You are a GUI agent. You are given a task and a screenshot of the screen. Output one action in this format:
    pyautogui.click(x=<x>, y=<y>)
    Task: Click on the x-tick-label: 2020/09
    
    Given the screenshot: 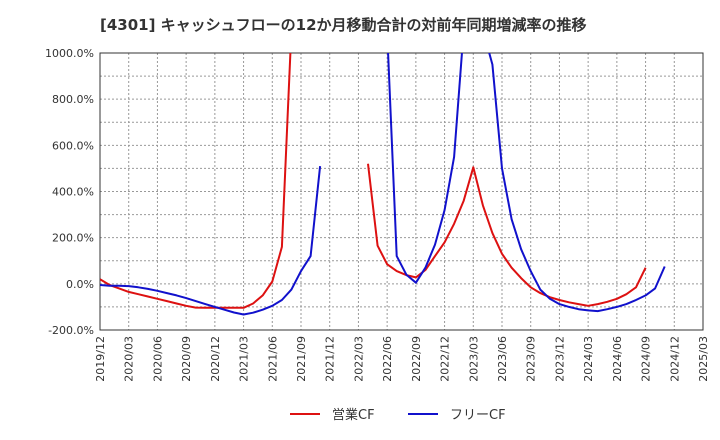 What is the action you would take?
    pyautogui.click(x=186, y=359)
    